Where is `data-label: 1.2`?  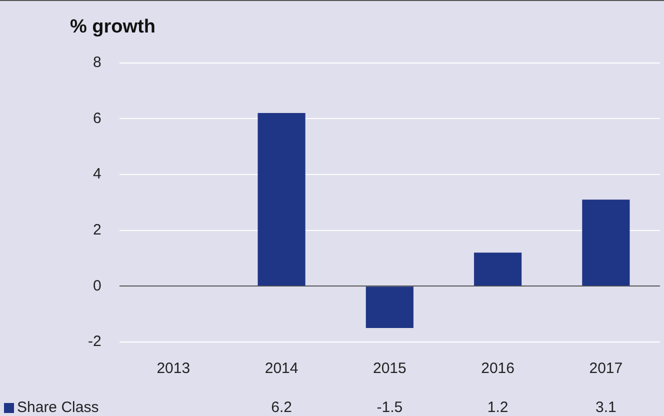
data-label: 1.2 is located at coordinates (497, 407).